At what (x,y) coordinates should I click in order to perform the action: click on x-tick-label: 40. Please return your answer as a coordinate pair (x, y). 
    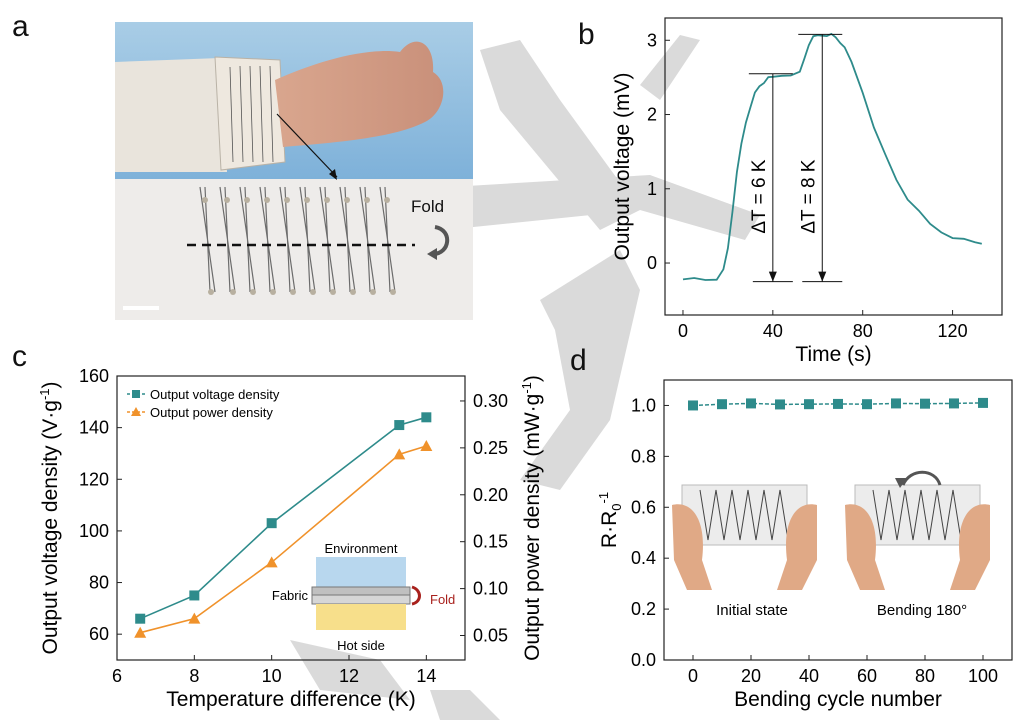
    Looking at the image, I should click on (773, 331).